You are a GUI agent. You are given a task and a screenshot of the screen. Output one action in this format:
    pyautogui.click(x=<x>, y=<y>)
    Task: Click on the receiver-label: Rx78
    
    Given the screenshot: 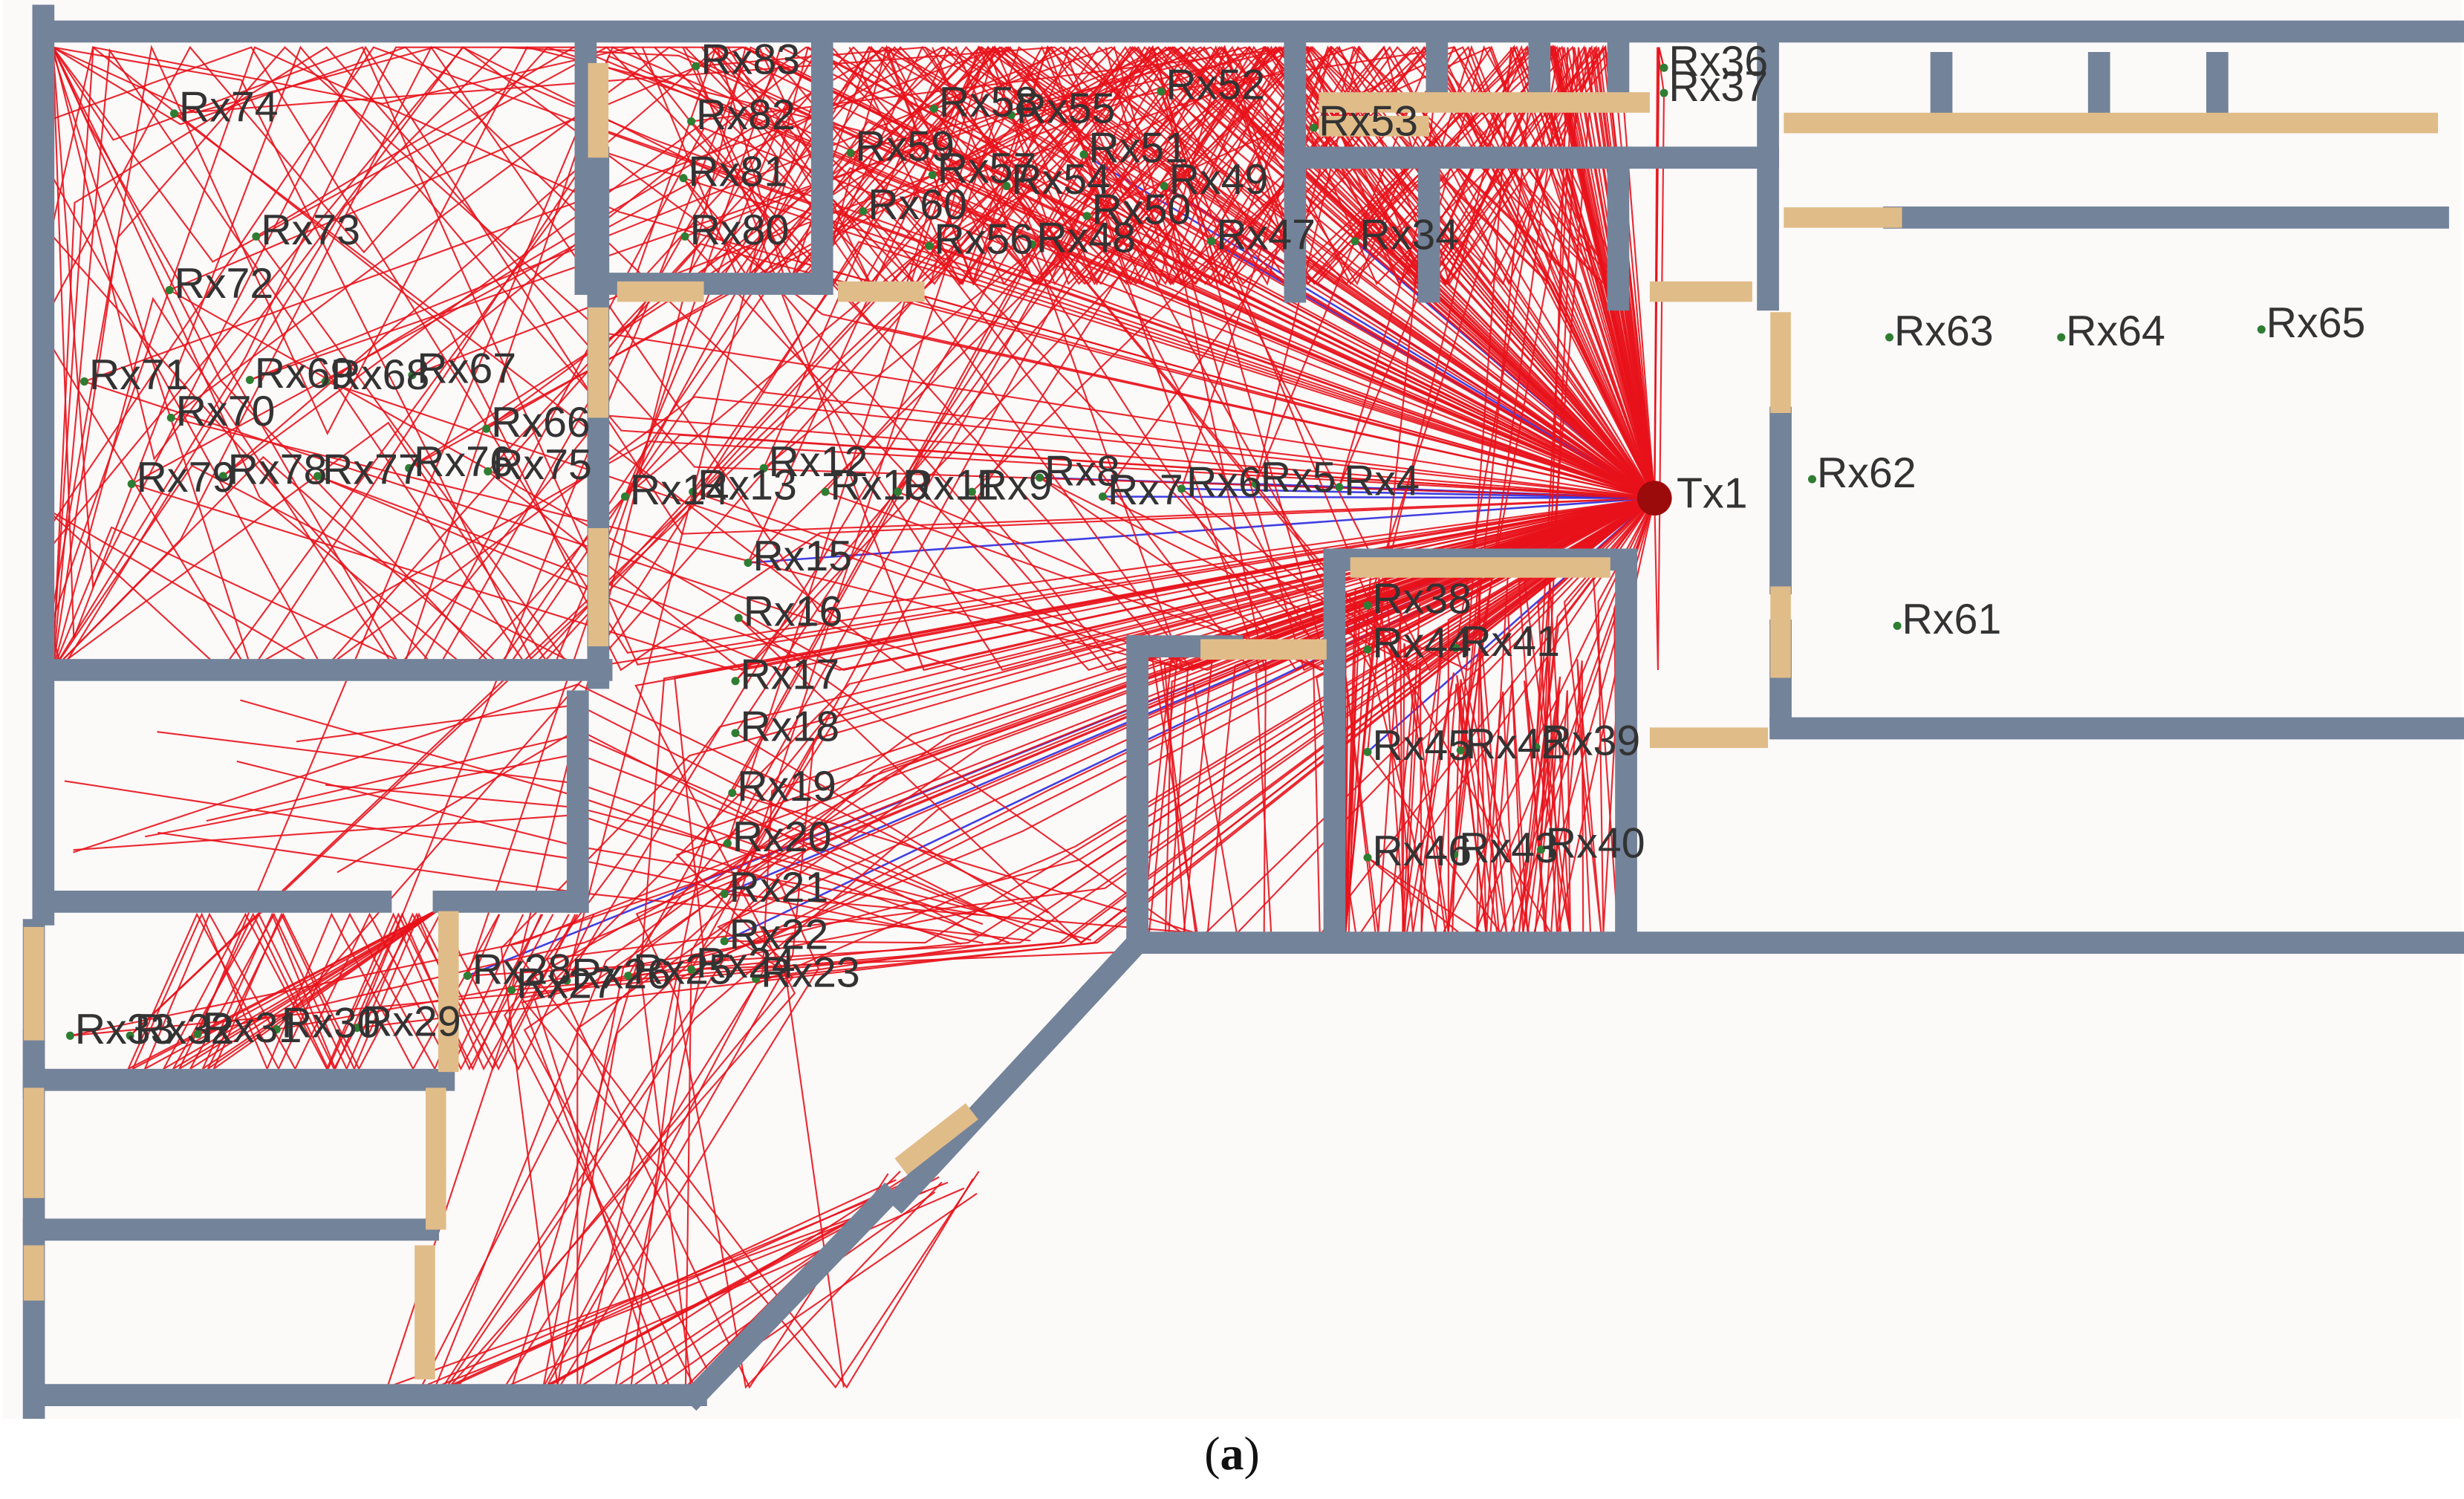 What is the action you would take?
    pyautogui.click(x=278, y=470)
    